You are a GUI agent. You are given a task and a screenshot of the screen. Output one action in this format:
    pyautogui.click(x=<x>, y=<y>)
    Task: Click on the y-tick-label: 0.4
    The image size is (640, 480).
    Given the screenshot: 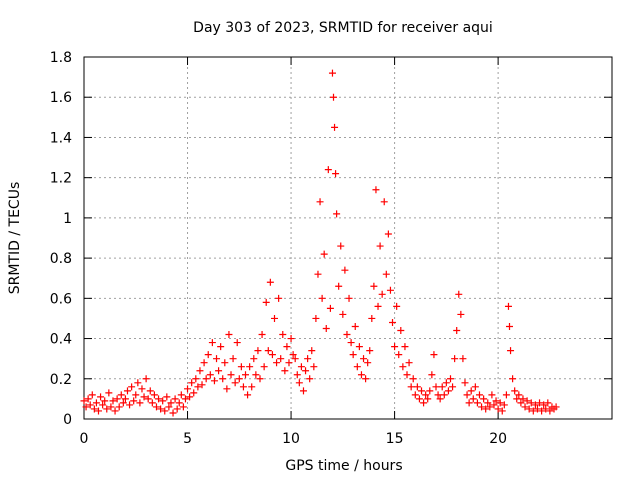 What is the action you would take?
    pyautogui.click(x=61, y=340)
    